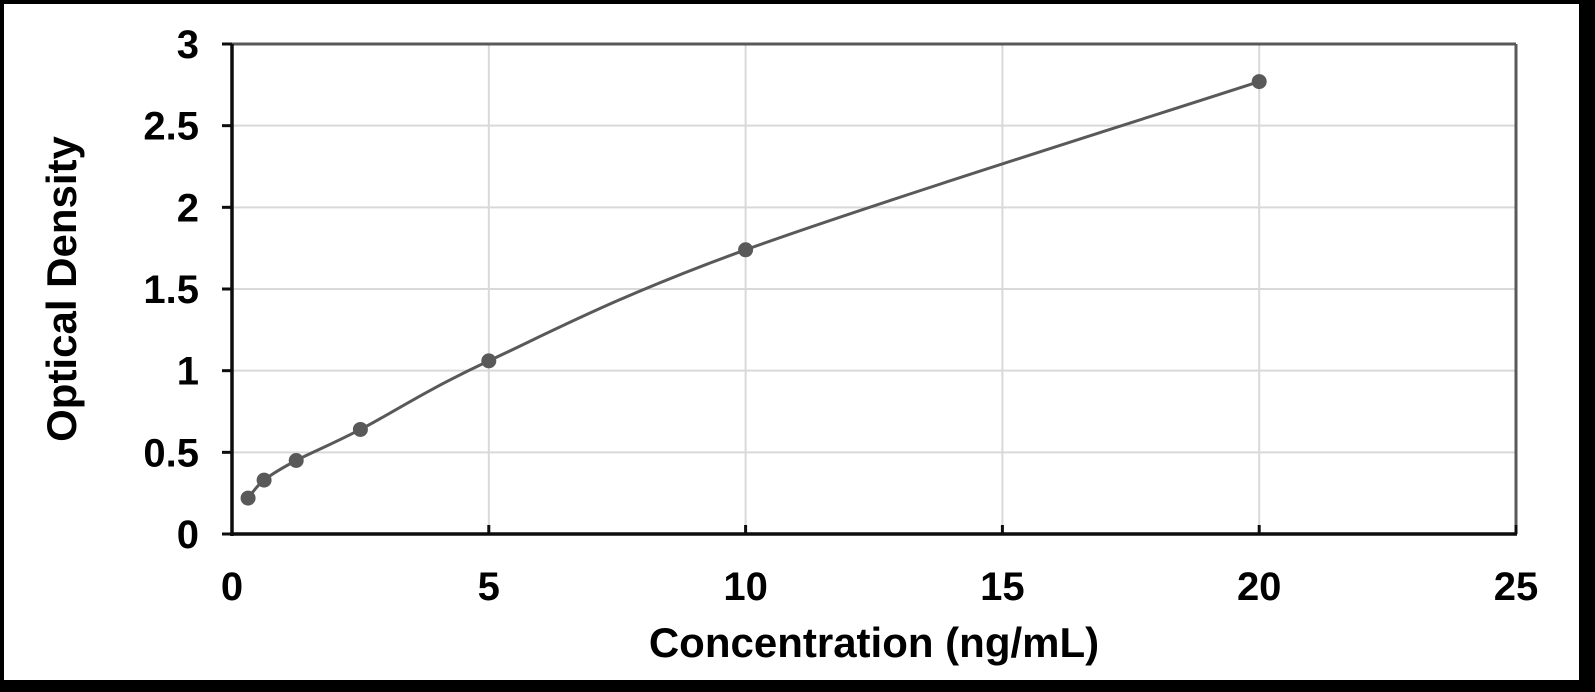  Describe the element at coordinates (188, 45) in the screenshot. I see `y-tick-label: 3` at that location.